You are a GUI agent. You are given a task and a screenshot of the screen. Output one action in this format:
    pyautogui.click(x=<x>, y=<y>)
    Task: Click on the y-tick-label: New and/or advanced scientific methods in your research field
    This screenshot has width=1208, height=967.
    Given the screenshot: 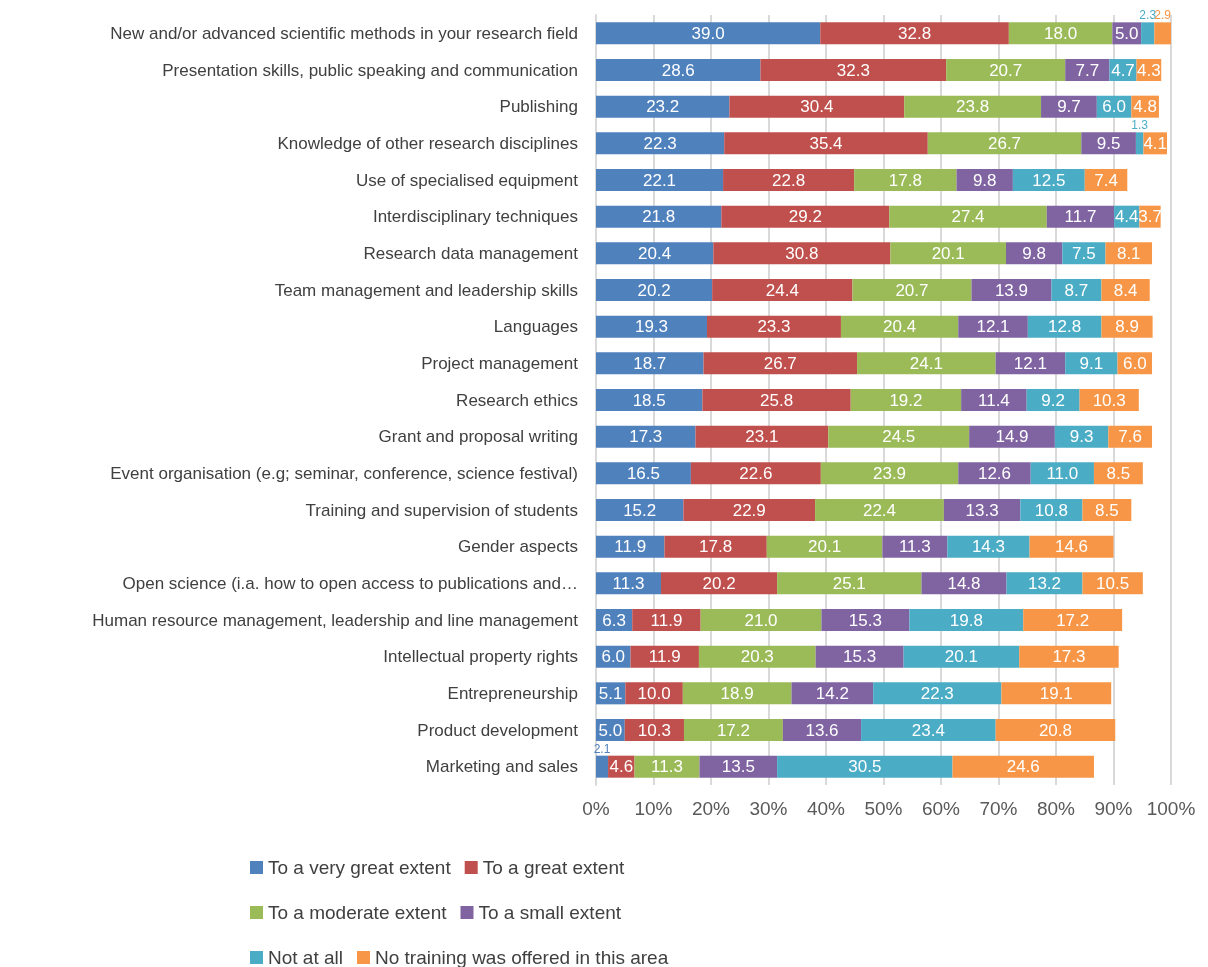 What is the action you would take?
    pyautogui.click(x=344, y=33)
    